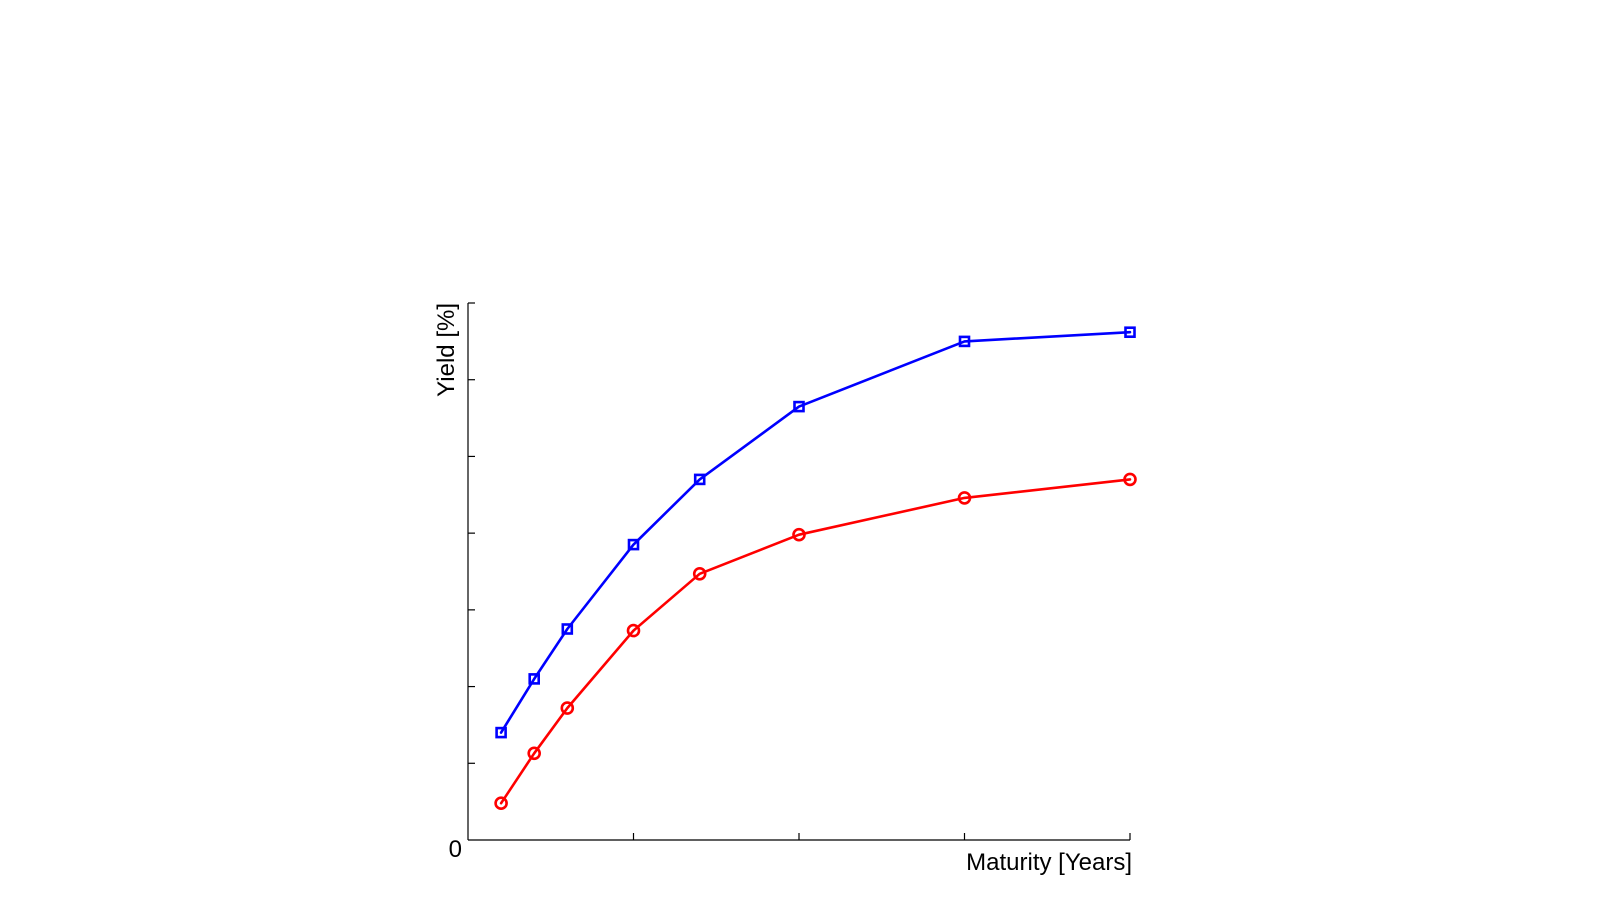  Describe the element at coordinates (455, 849) in the screenshot. I see `y-tick-label: 0` at that location.